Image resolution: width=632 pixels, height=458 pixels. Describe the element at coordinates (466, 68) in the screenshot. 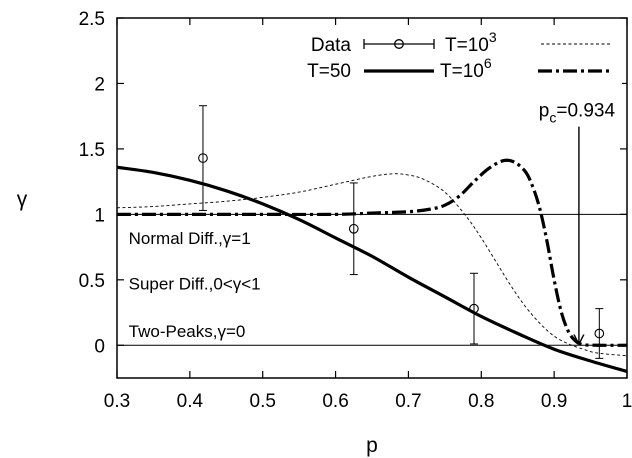

I see `legend-label-t1e6: T=106` at that location.